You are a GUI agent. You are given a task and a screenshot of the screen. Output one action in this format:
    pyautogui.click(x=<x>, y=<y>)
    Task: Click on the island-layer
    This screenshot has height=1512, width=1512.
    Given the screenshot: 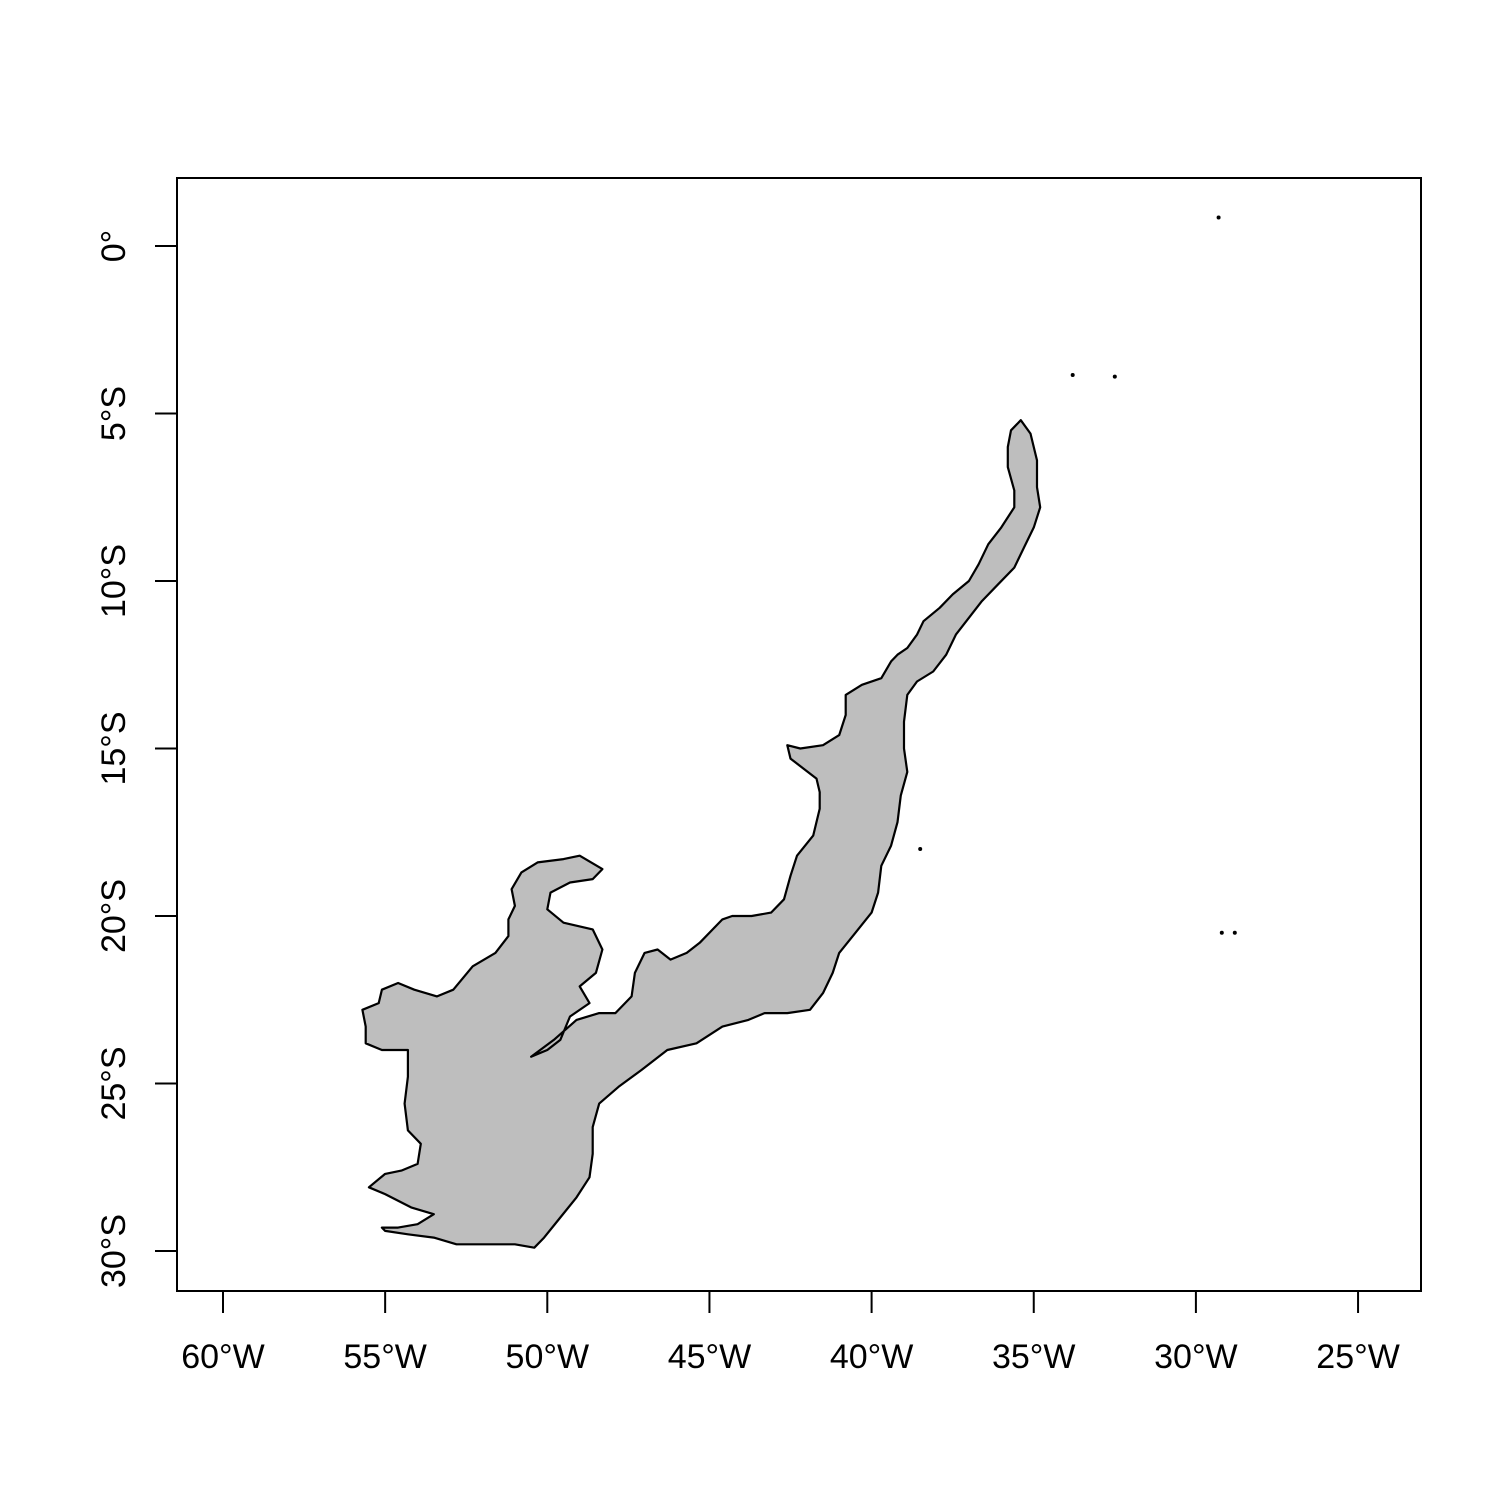 What is the action you would take?
    pyautogui.click(x=1077, y=575)
    